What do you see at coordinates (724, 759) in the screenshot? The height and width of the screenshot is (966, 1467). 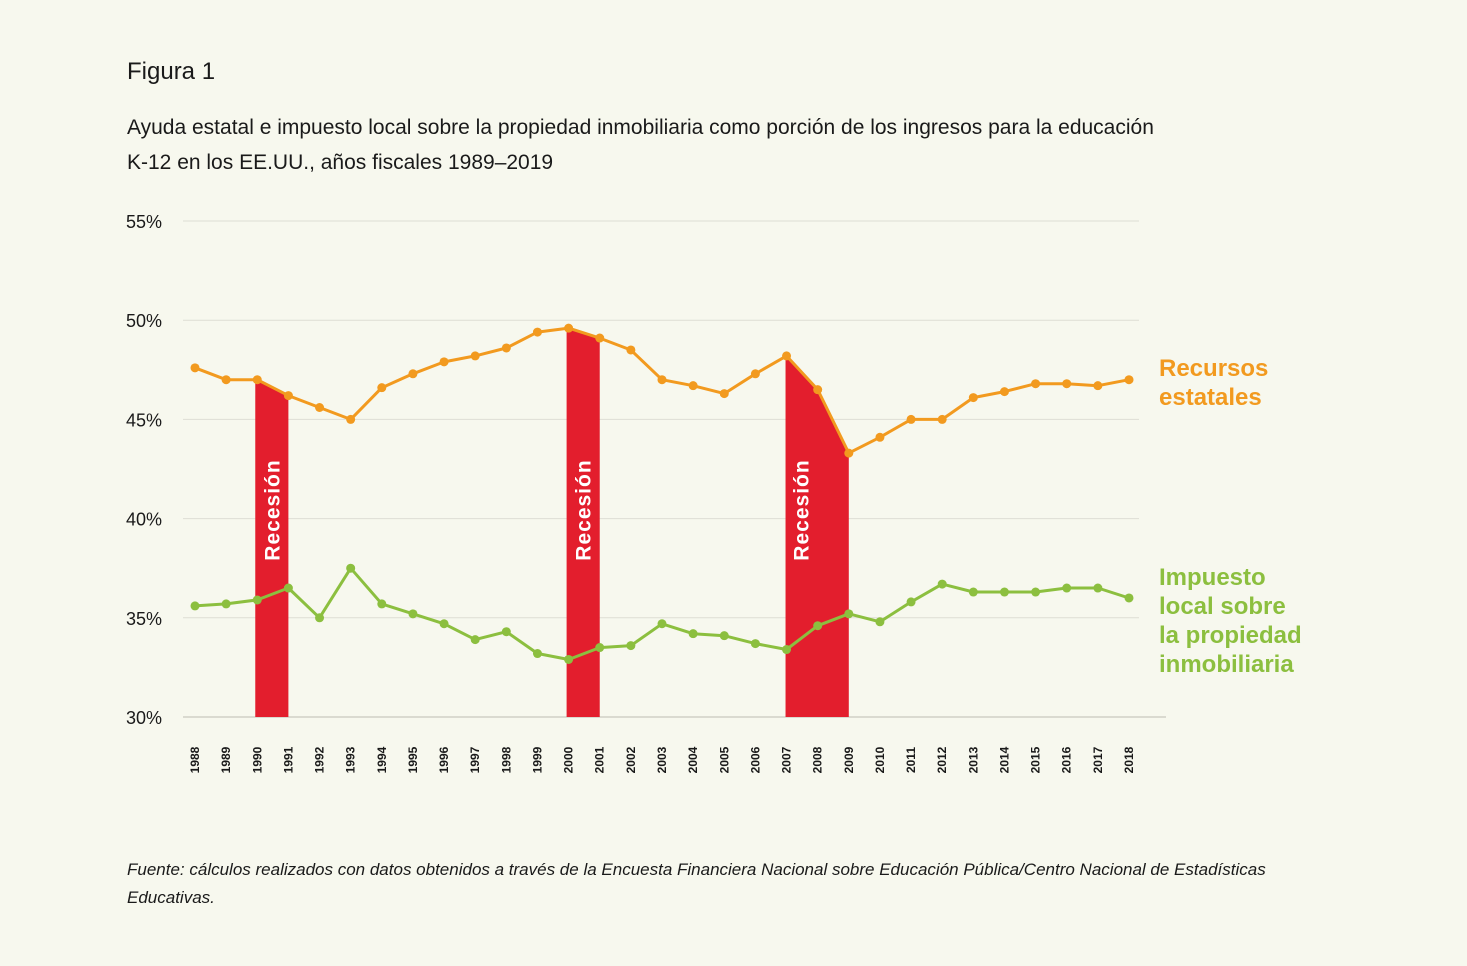 I see `x-tick-label: 2005` at bounding box center [724, 759].